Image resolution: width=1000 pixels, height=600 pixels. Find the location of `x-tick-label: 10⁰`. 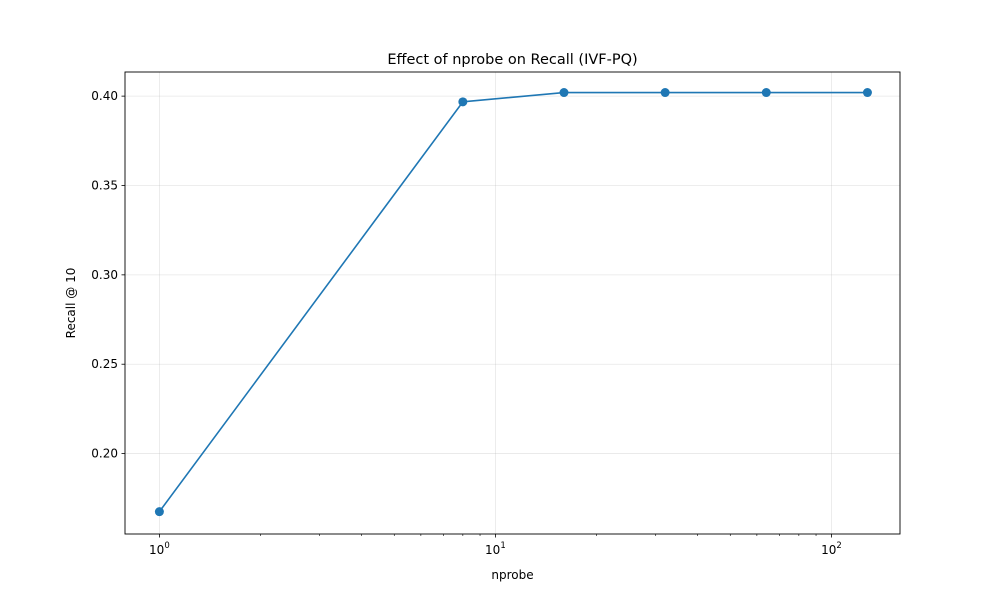

x-tick-label: 10⁰ is located at coordinates (159, 549).